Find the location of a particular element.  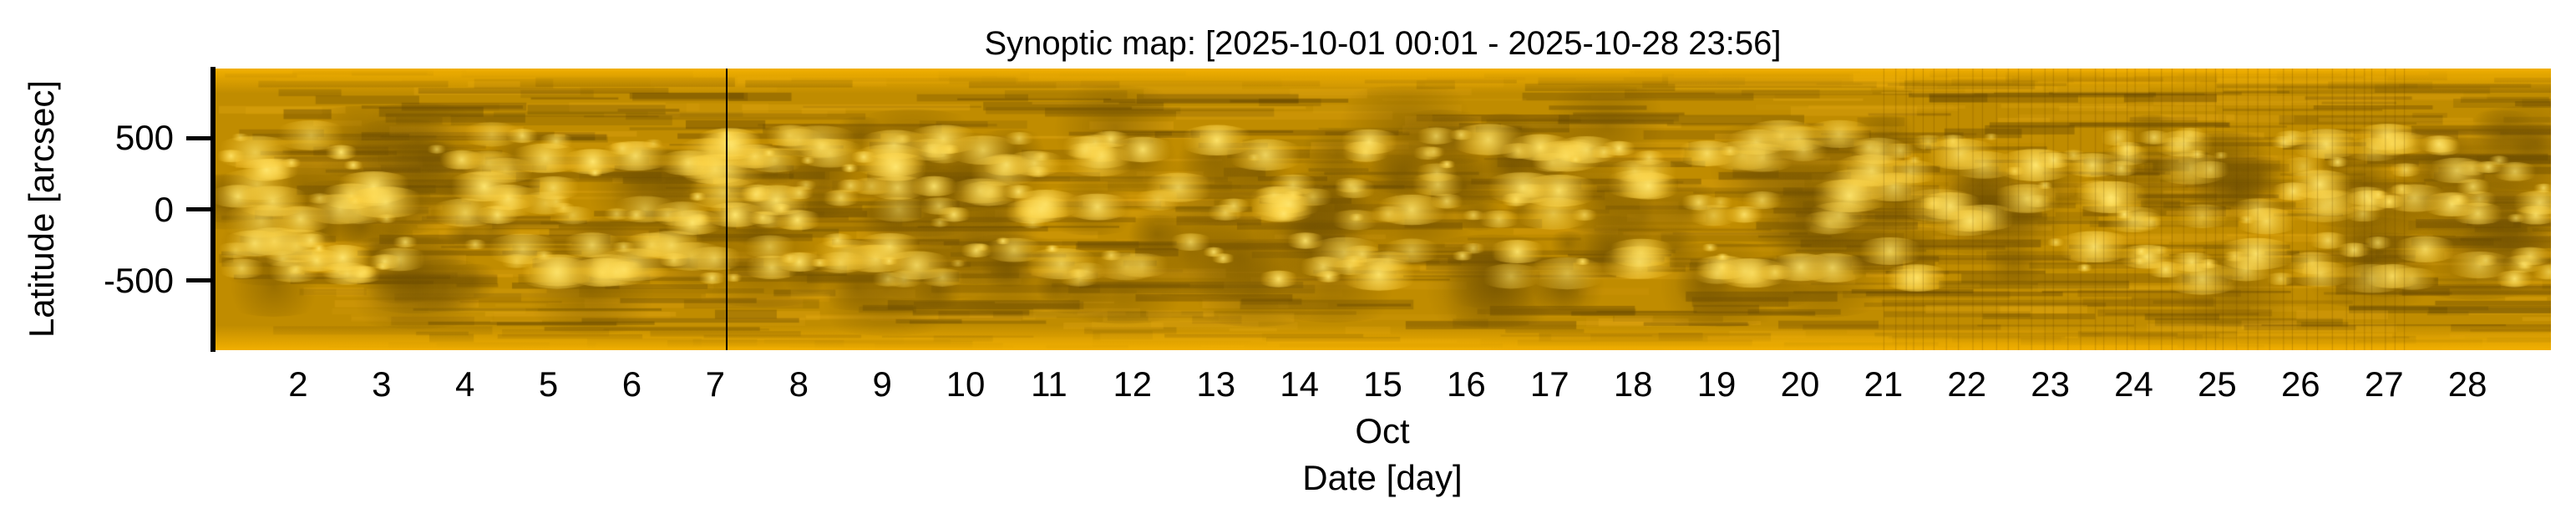

x-tick-label: 5 is located at coordinates (548, 384).